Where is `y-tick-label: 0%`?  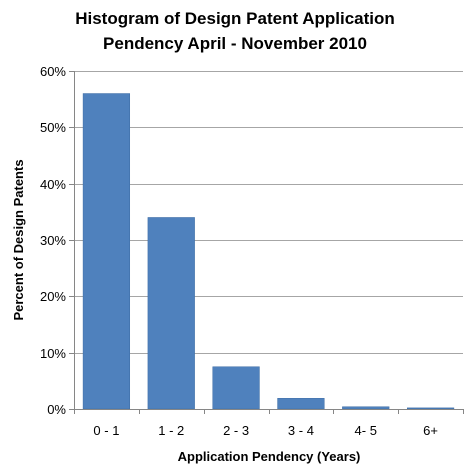 y-tick-label: 0% is located at coordinates (56, 409).